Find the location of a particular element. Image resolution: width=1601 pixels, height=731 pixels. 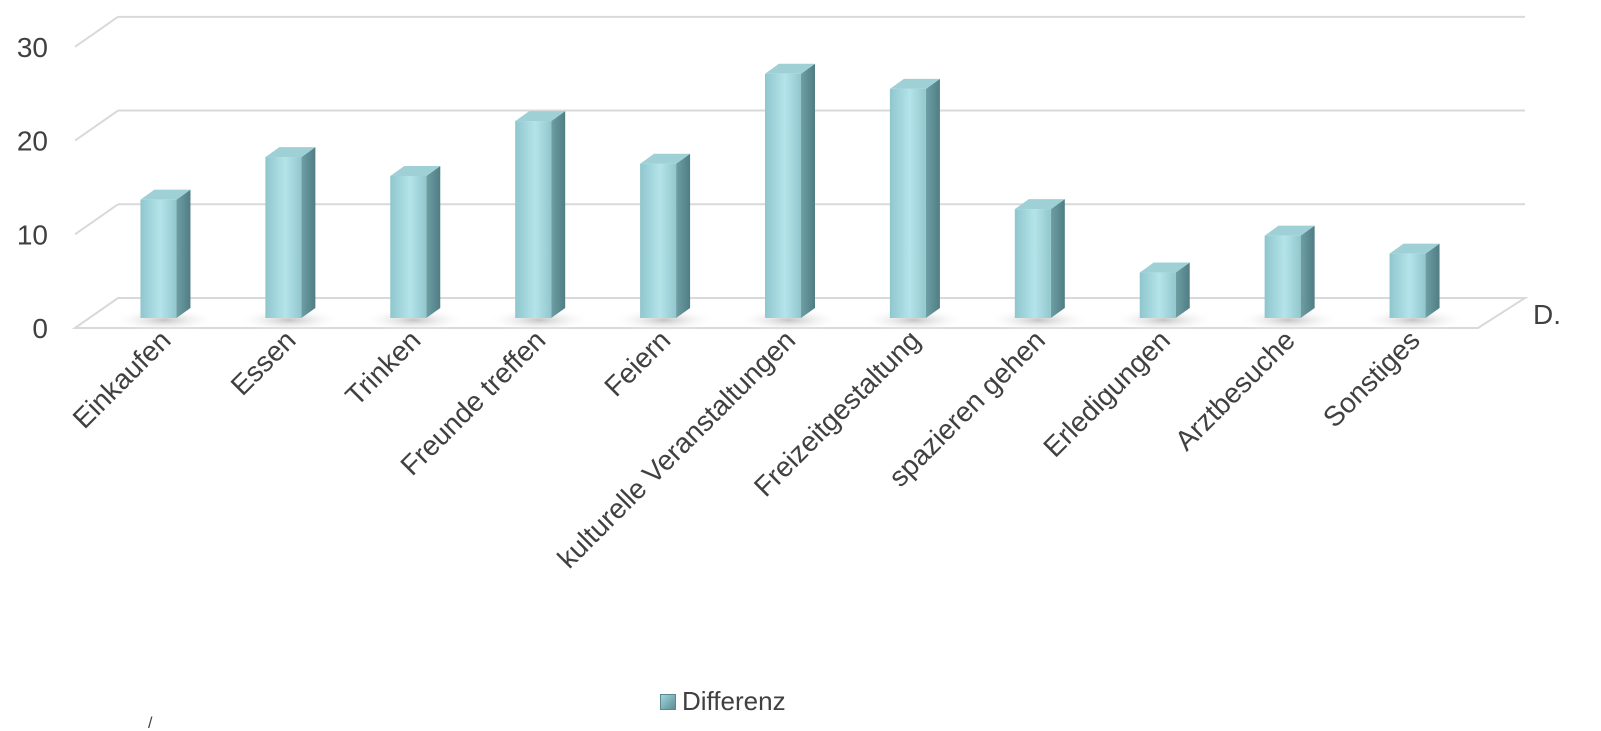

x-tick-label: Erledigungen is located at coordinates (1106, 393).